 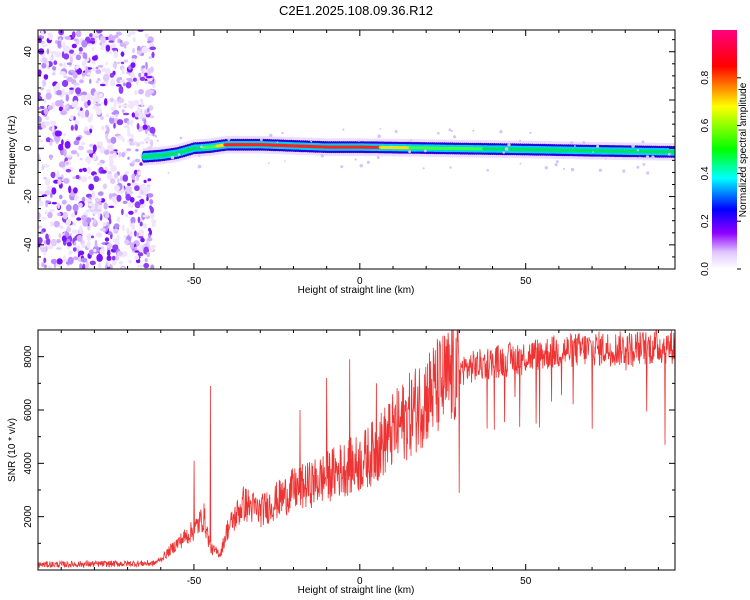 What do you see at coordinates (743, 149) in the screenshot?
I see `colorbar-label: Normalized spectral amplitude` at bounding box center [743, 149].